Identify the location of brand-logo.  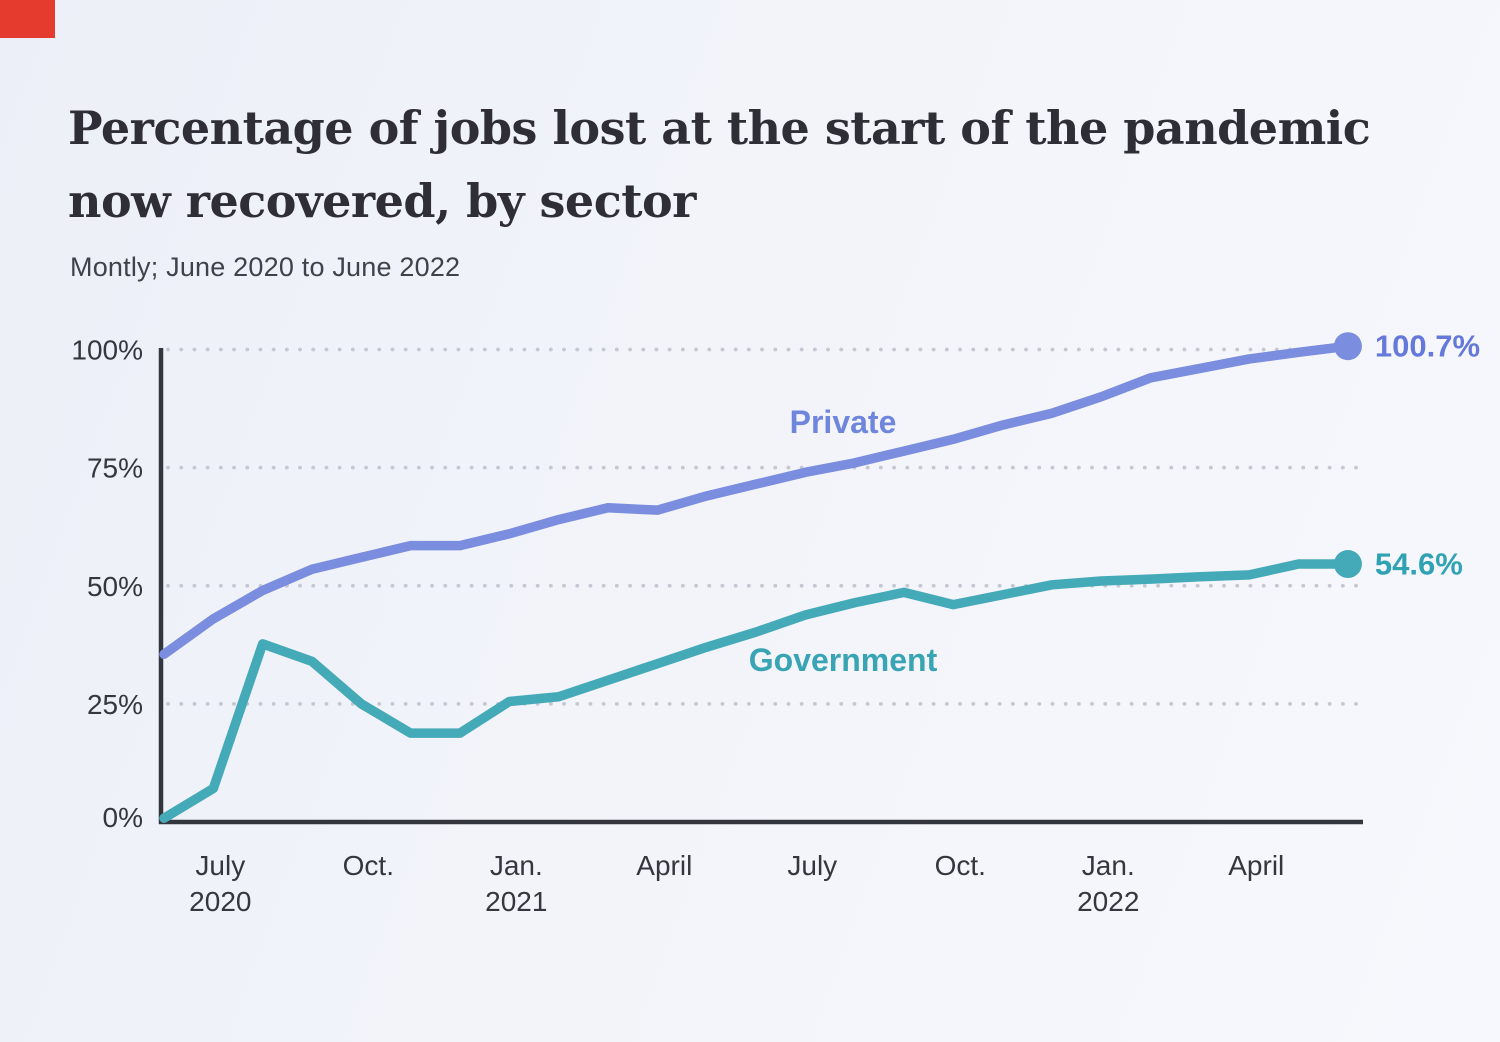
(27, 19).